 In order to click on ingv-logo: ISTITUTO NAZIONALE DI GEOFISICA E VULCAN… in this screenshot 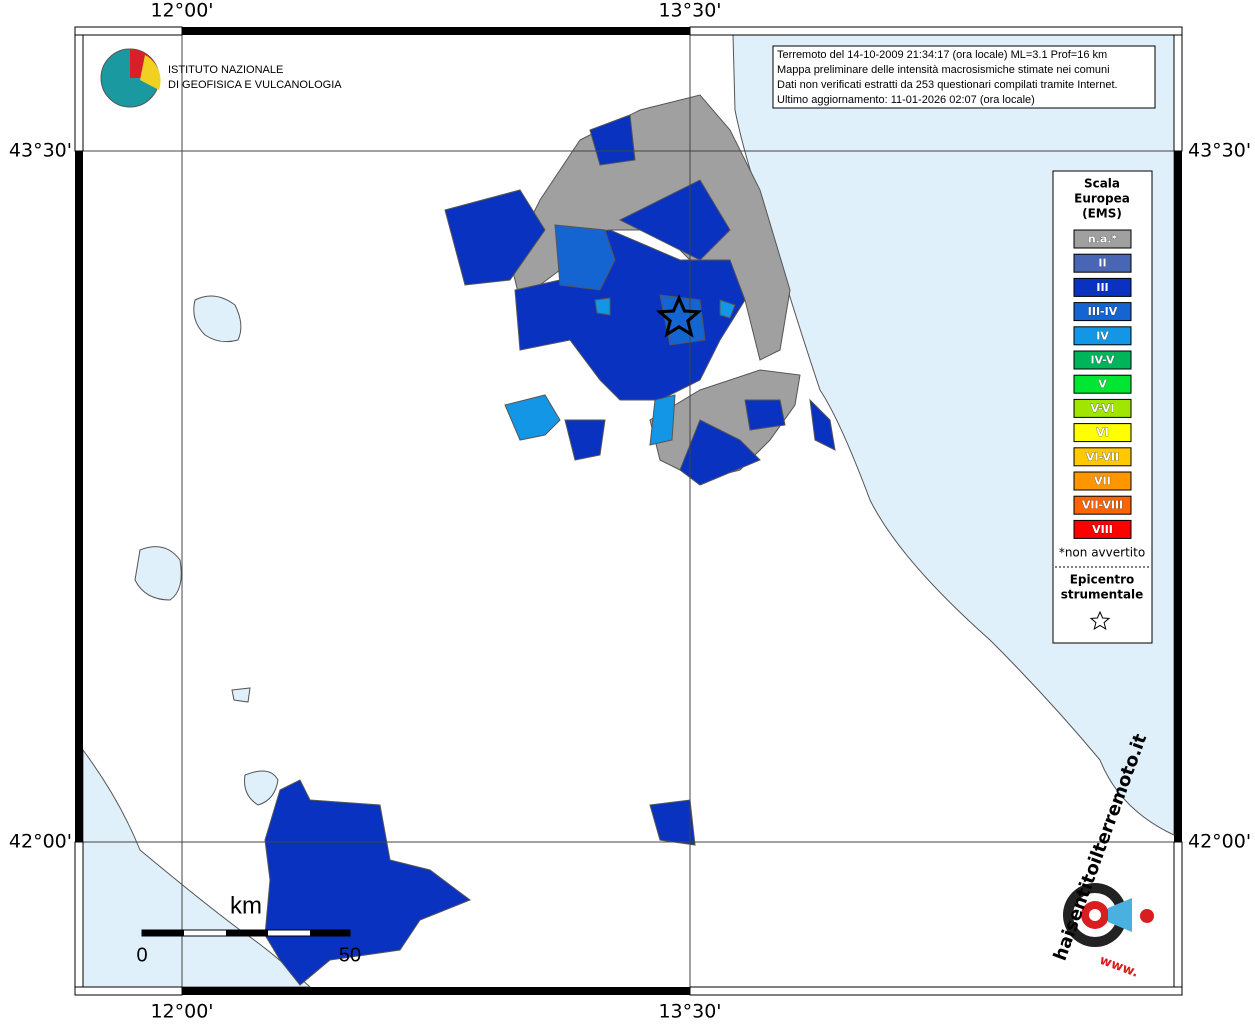, I will do `click(221, 78)`.